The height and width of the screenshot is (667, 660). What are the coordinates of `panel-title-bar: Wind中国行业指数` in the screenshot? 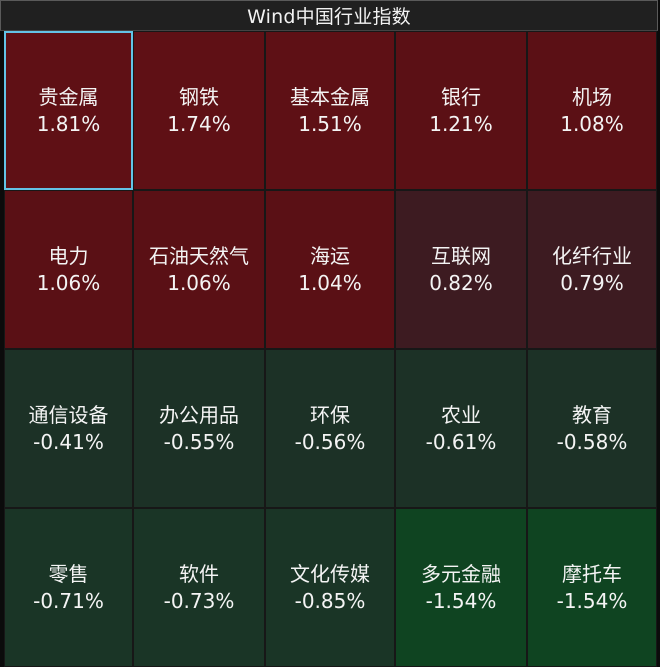 It's located at (329, 15).